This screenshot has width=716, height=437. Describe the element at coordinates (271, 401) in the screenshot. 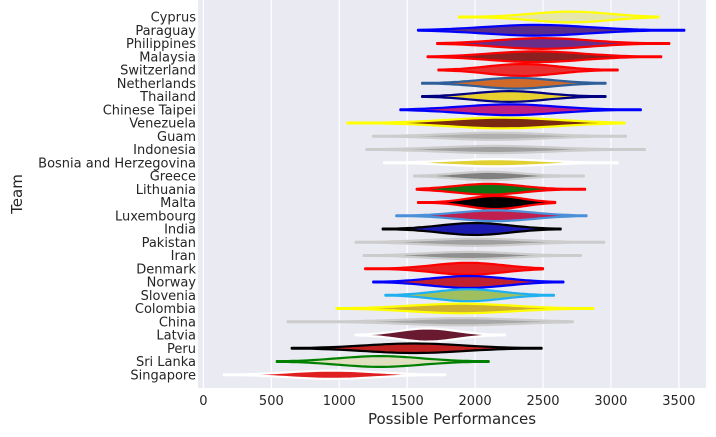

I see `x-tick-label-1: 500` at that location.